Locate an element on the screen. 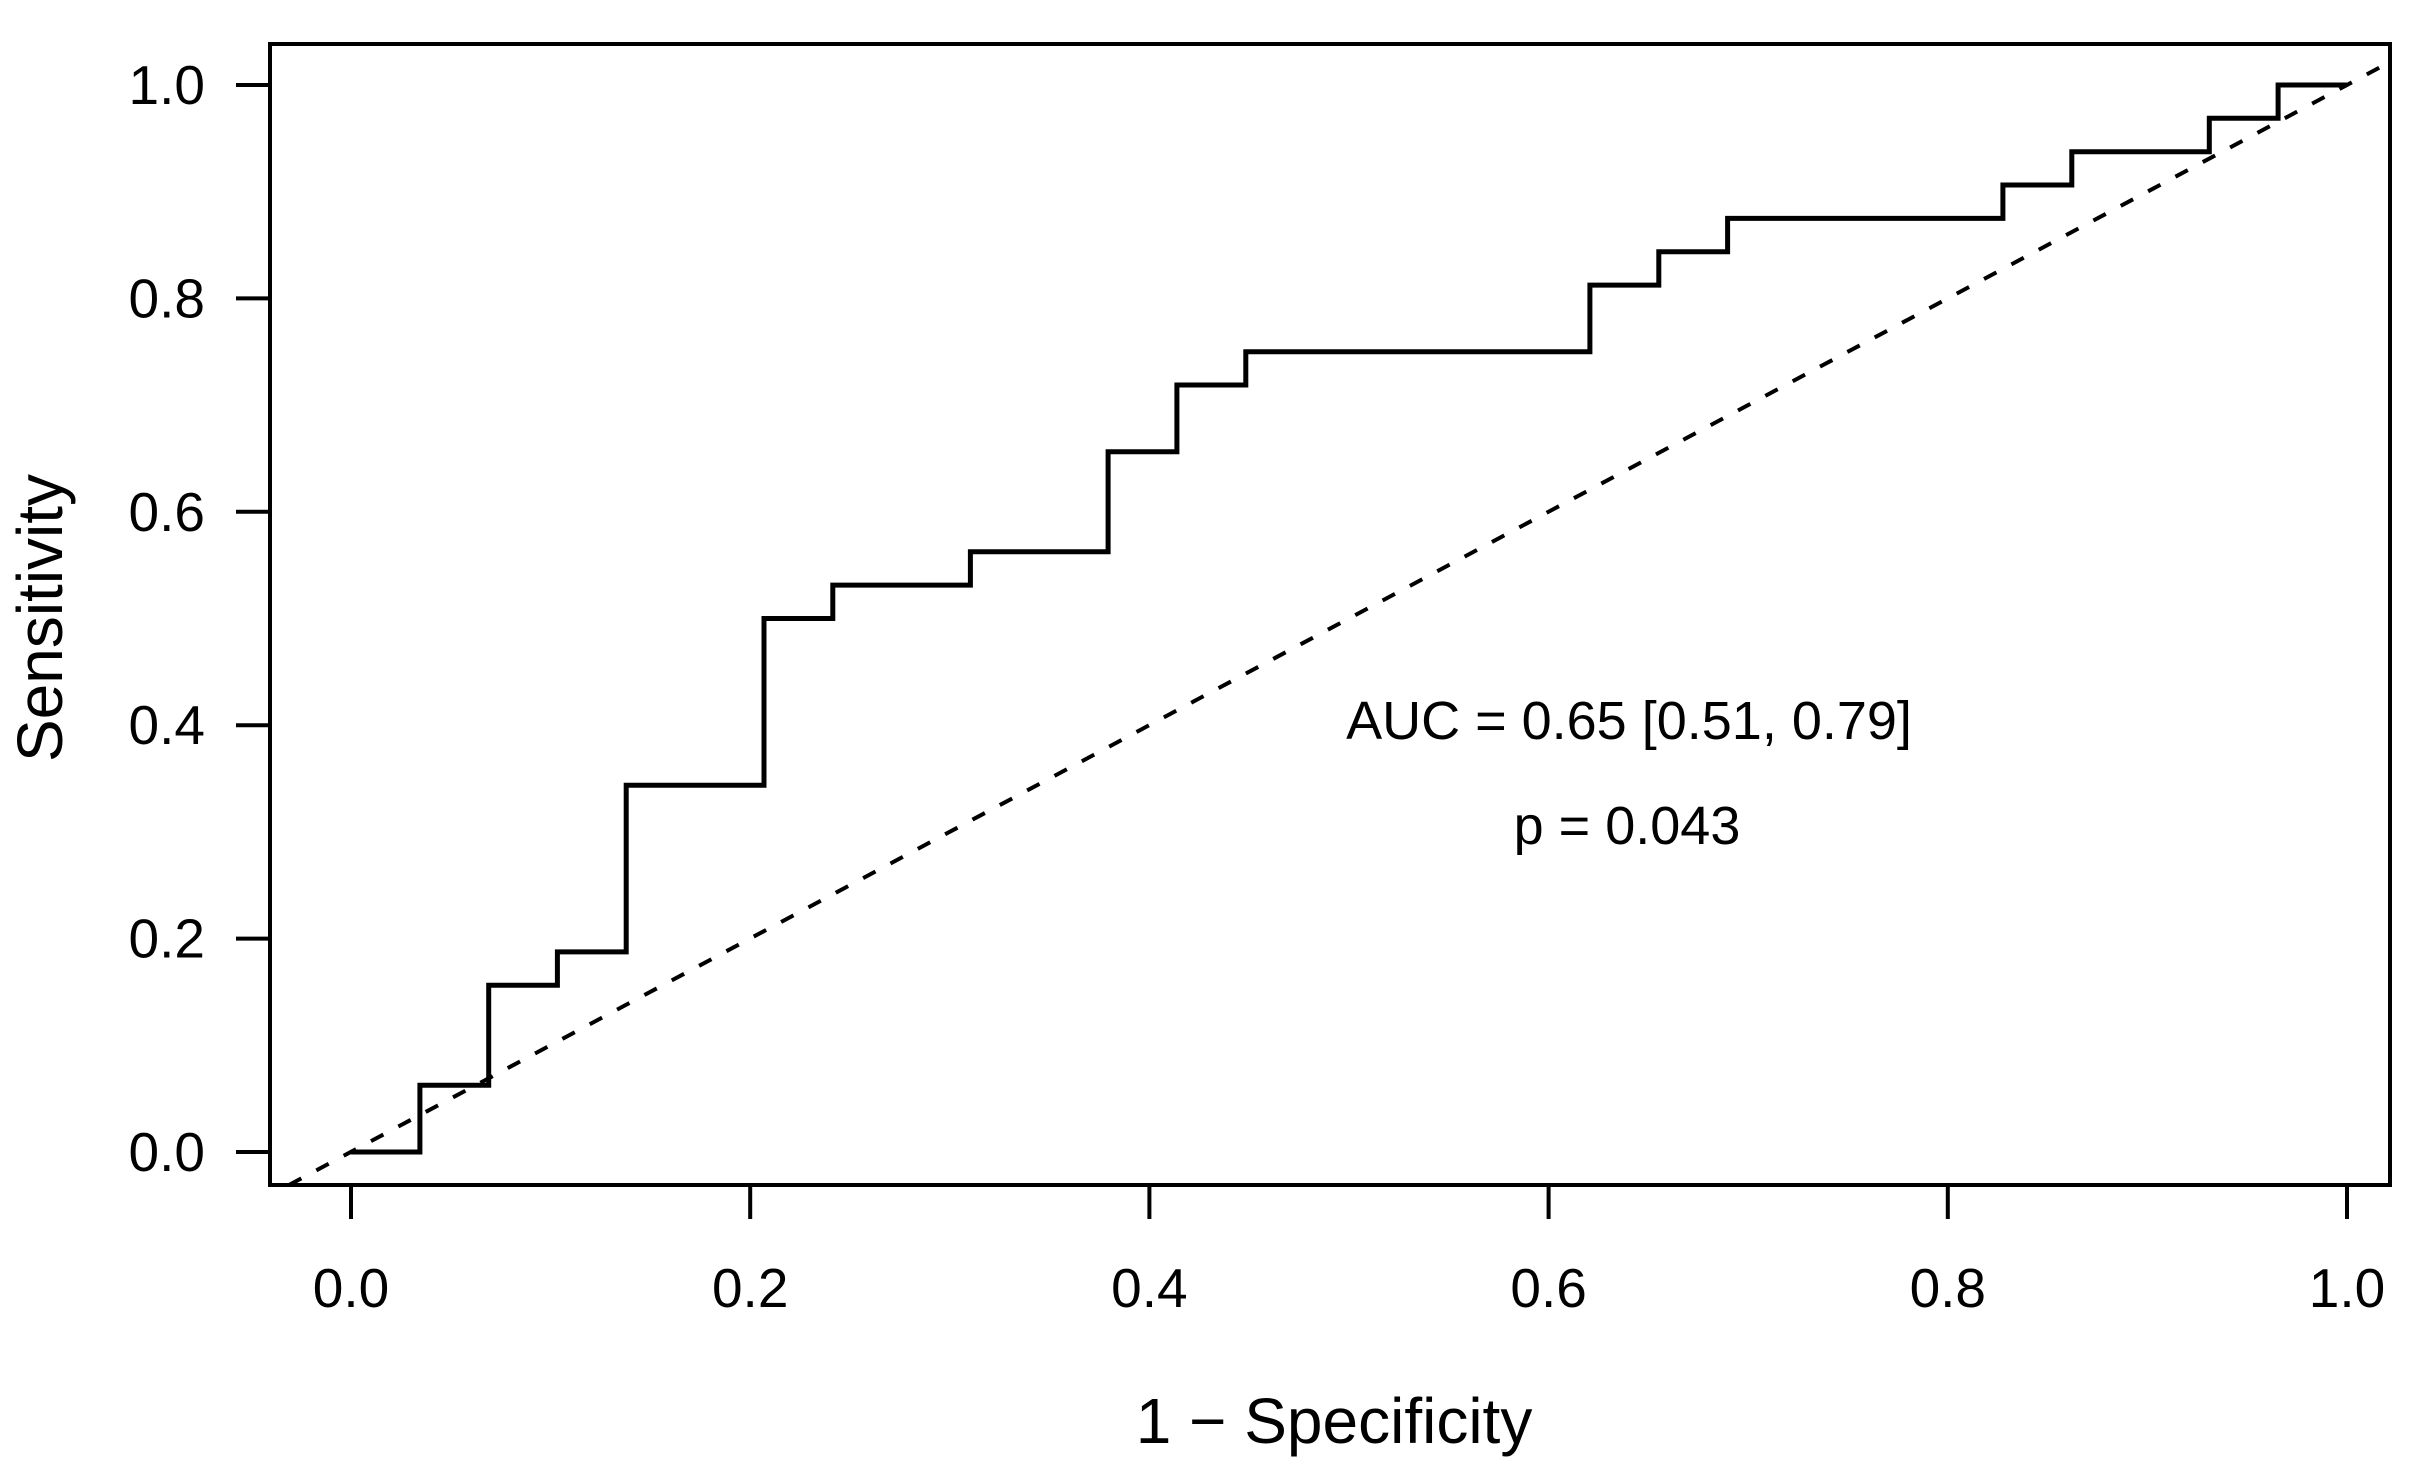 The width and height of the screenshot is (2428, 1473). y-tick-label: 0.4 is located at coordinates (167, 725).